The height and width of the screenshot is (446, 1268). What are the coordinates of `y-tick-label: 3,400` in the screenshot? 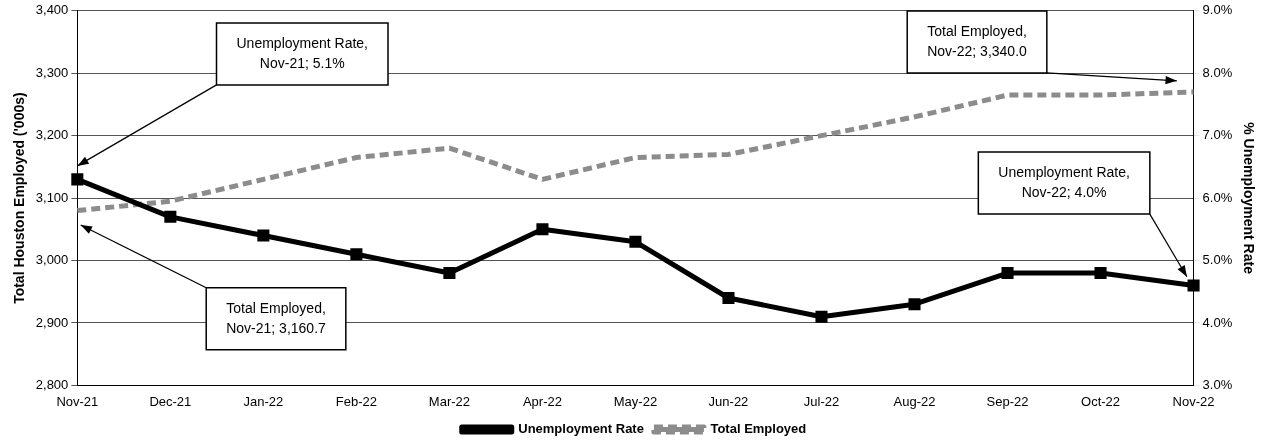 It's located at (52, 10).